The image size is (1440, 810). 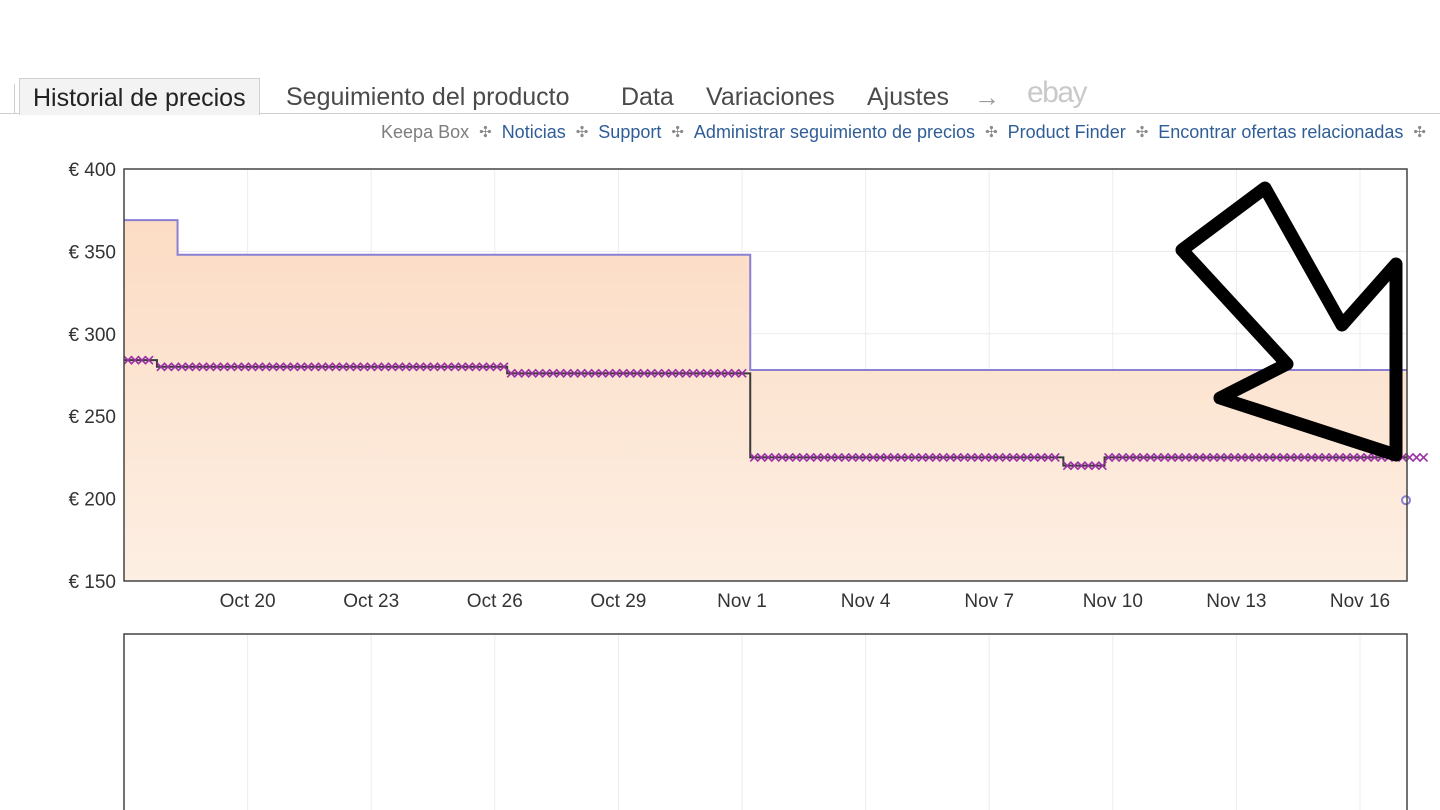 I want to click on y-tick-label: € 400, so click(x=92, y=170).